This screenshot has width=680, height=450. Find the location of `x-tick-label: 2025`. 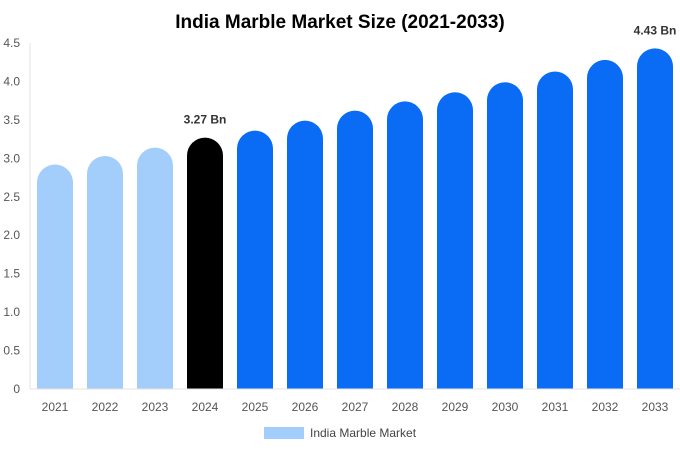

x-tick-label: 2025 is located at coordinates (255, 407).